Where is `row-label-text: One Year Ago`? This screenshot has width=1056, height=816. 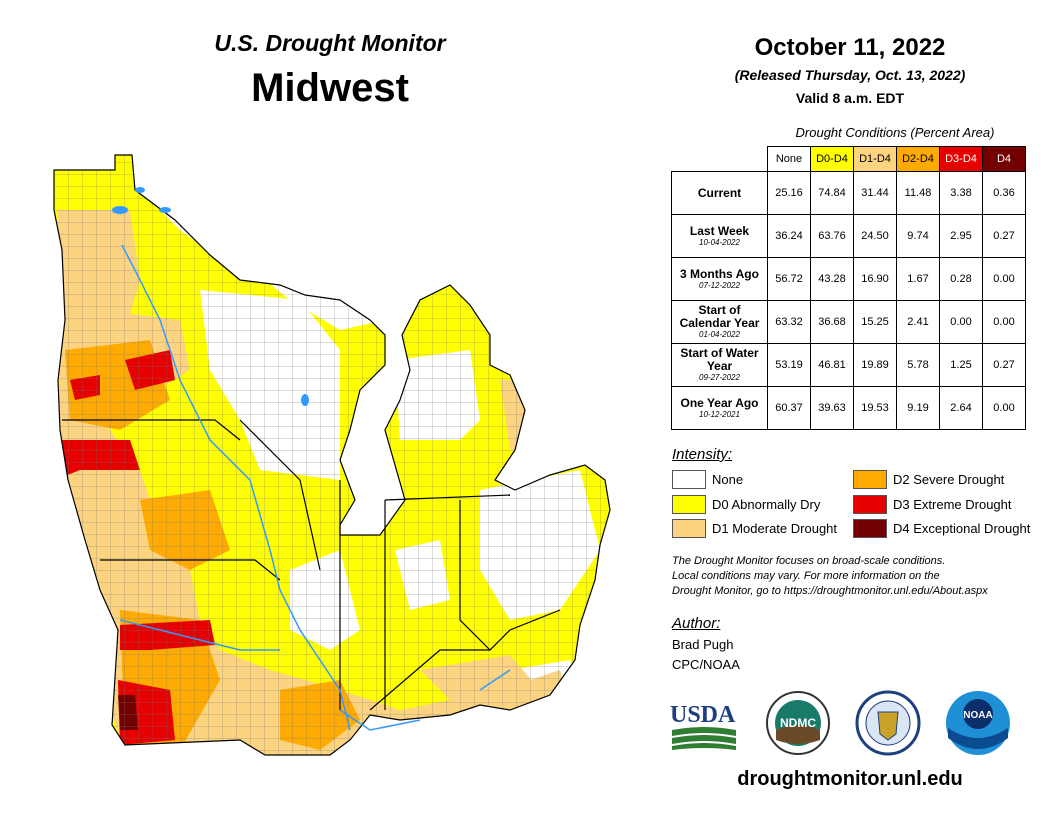 row-label-text: One Year Ago is located at coordinates (719, 402).